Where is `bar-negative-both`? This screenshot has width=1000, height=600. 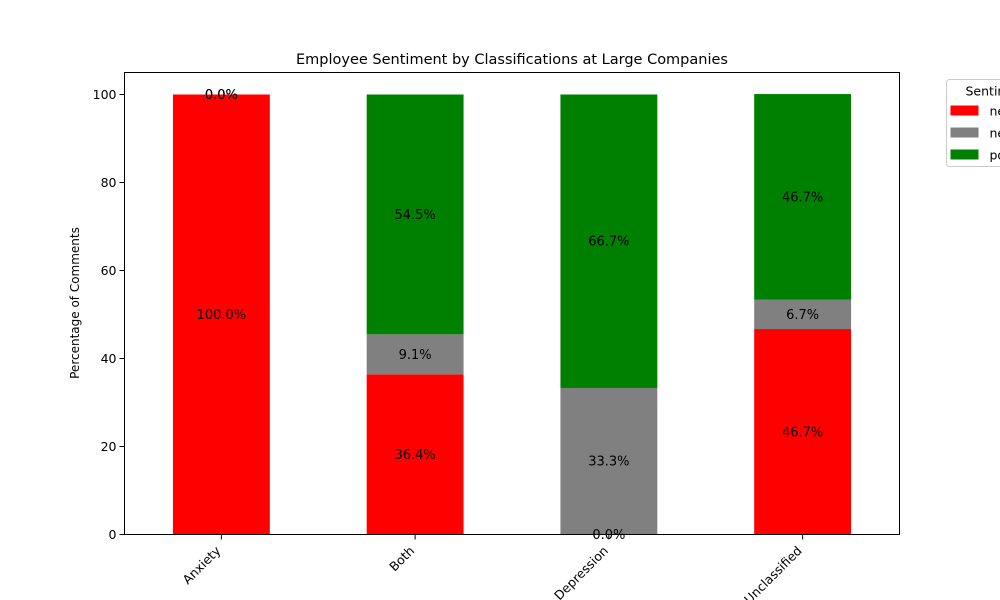
bar-negative-both is located at coordinates (415, 454).